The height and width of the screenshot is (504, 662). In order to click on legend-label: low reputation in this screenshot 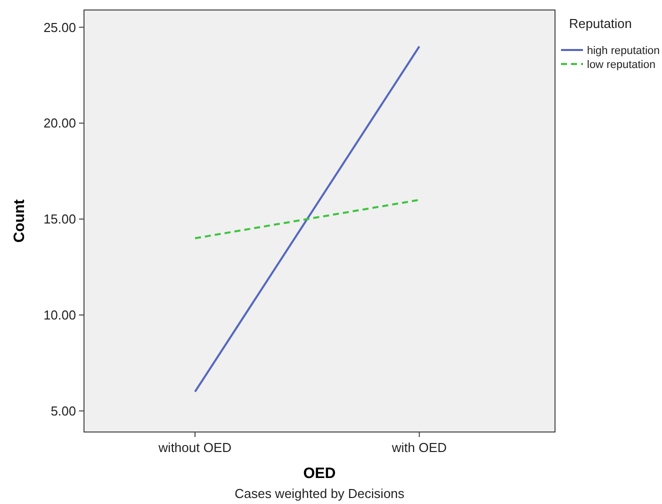, I will do `click(621, 64)`.